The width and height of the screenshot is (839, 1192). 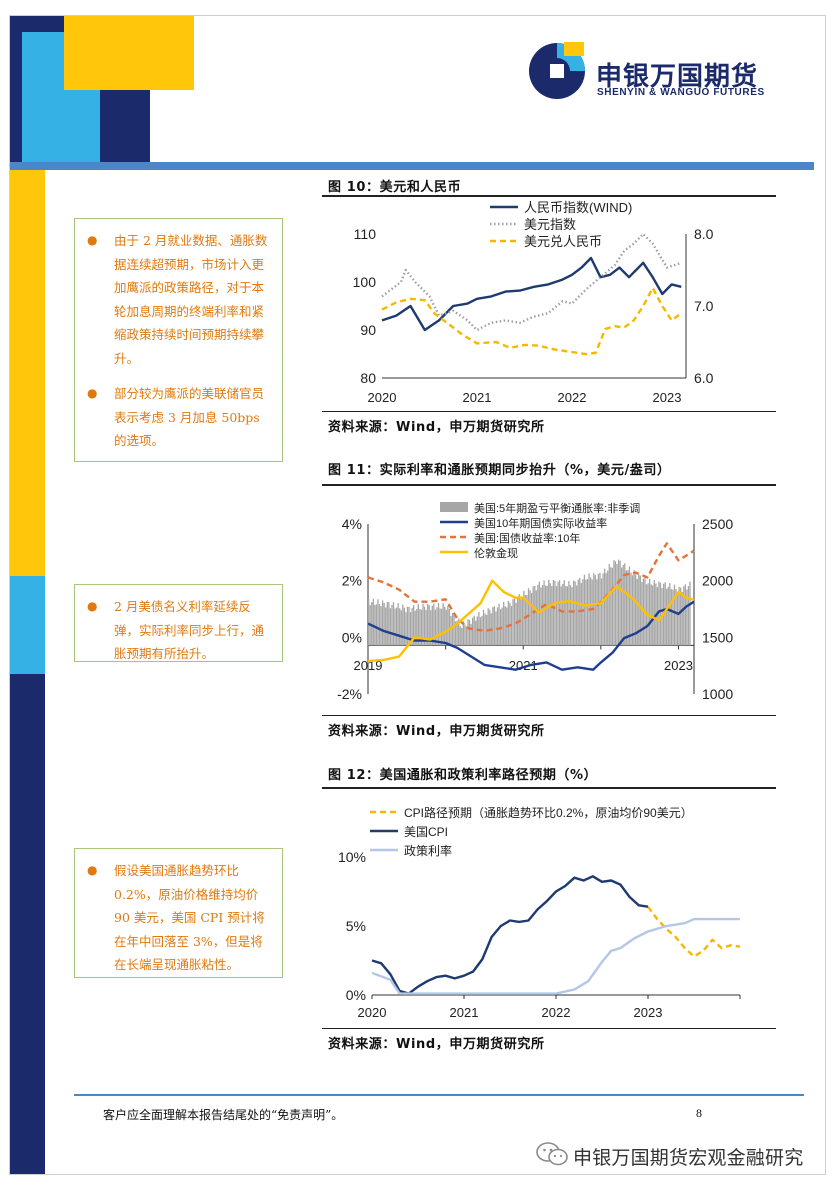 What do you see at coordinates (557, 508) in the screenshot?
I see `legend-label: 美国:5年期盈亏平衡通胀率:非季调` at bounding box center [557, 508].